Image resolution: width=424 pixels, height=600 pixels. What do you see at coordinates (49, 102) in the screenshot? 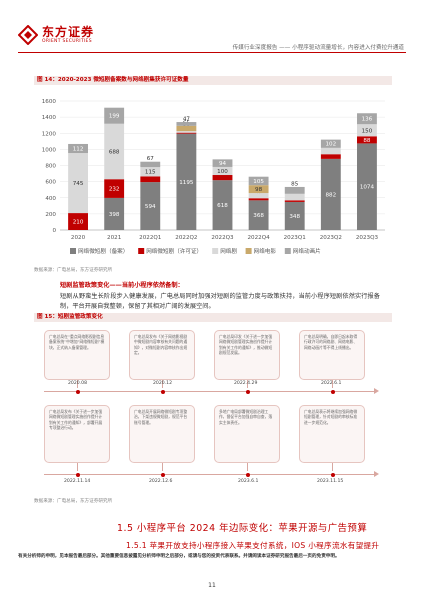
I see `y-tick-label: 1600` at bounding box center [49, 102].